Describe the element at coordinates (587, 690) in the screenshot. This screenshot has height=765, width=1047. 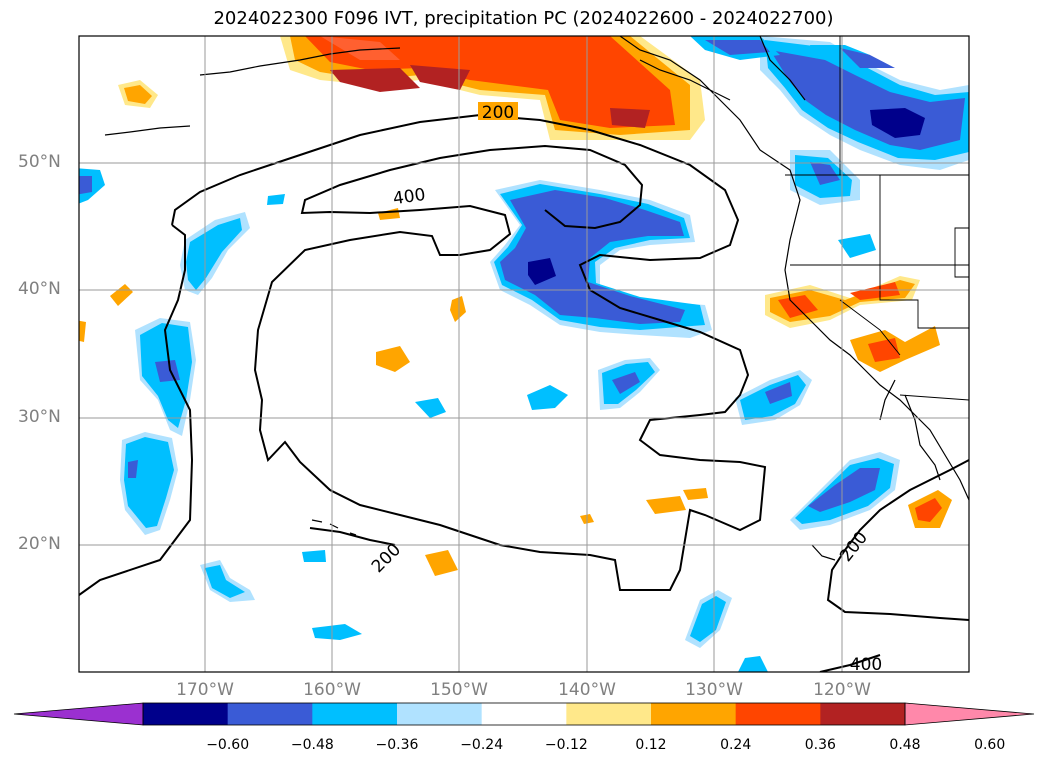
I see `lon-label: 140°W` at that location.